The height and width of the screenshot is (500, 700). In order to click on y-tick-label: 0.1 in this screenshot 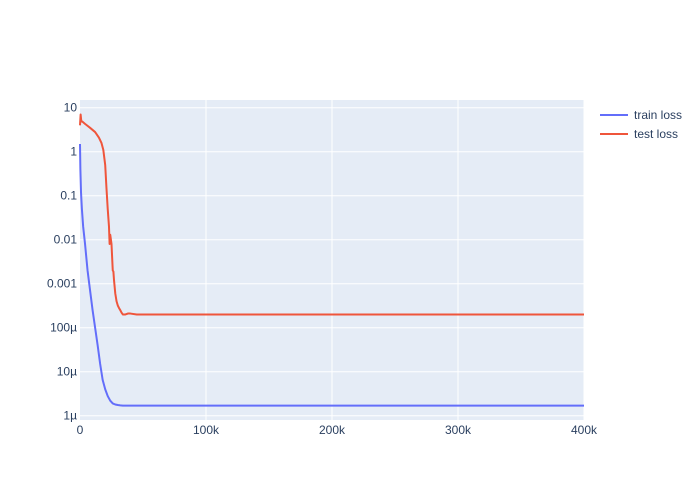, I will do `click(68, 196)`.